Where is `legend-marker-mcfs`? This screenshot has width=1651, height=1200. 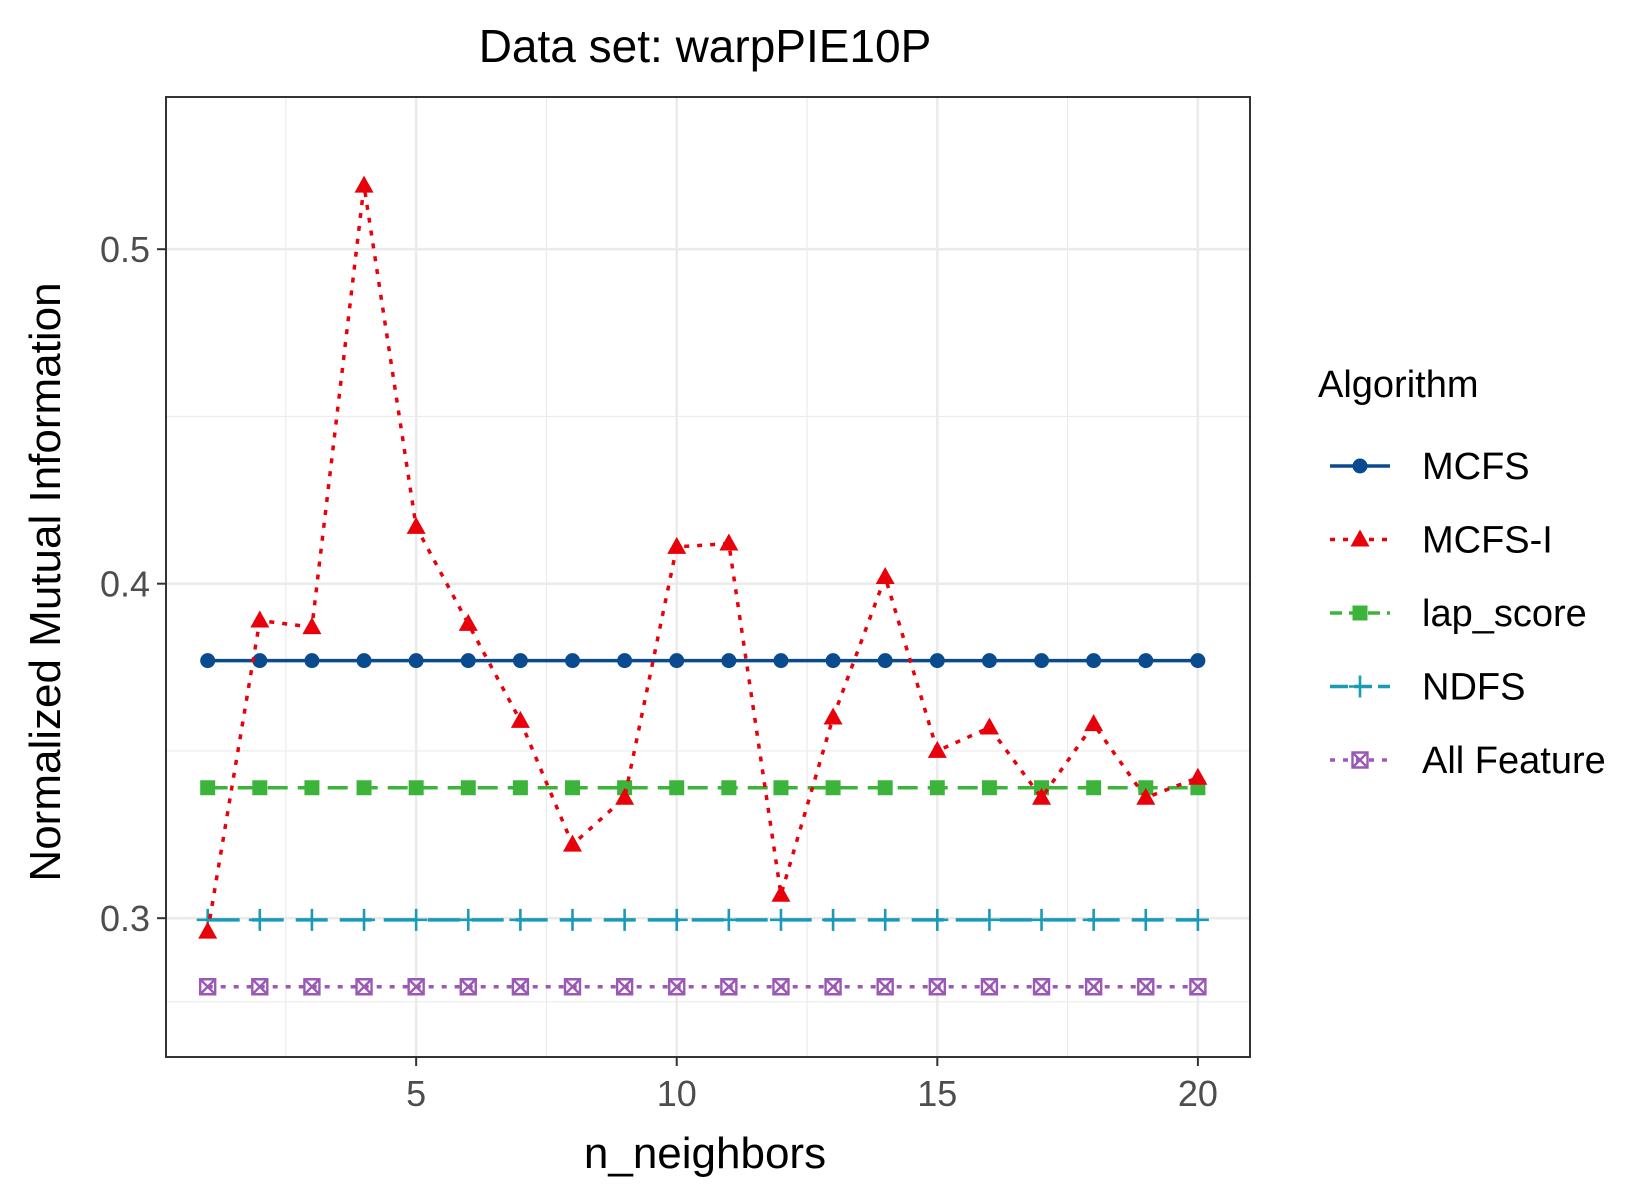
legend-marker-mcfs is located at coordinates (1360, 466).